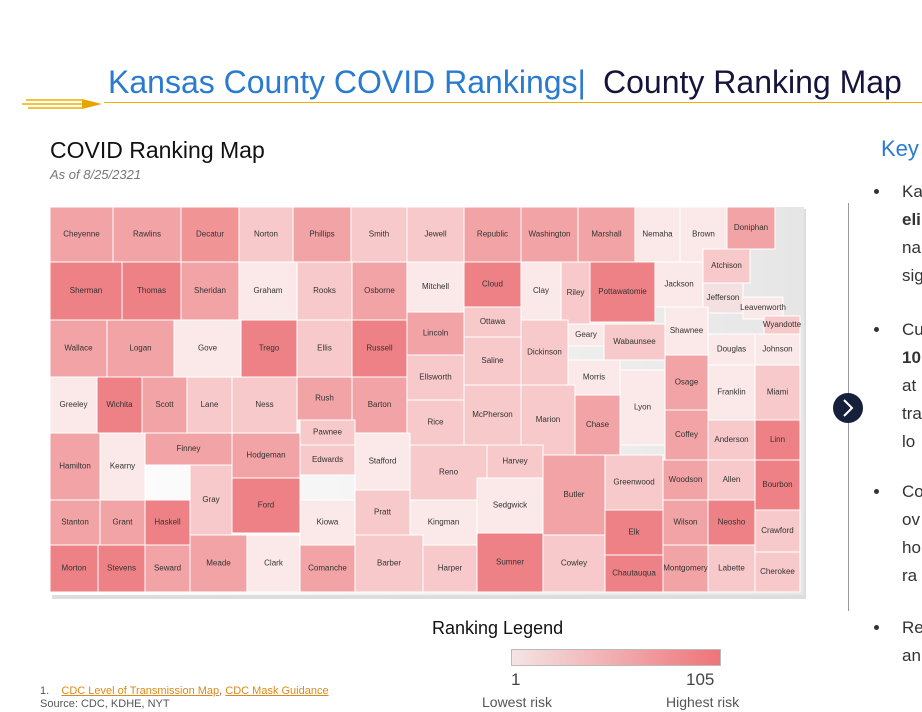  Describe the element at coordinates (435, 377) in the screenshot. I see `county-label: Ellsworth` at that location.